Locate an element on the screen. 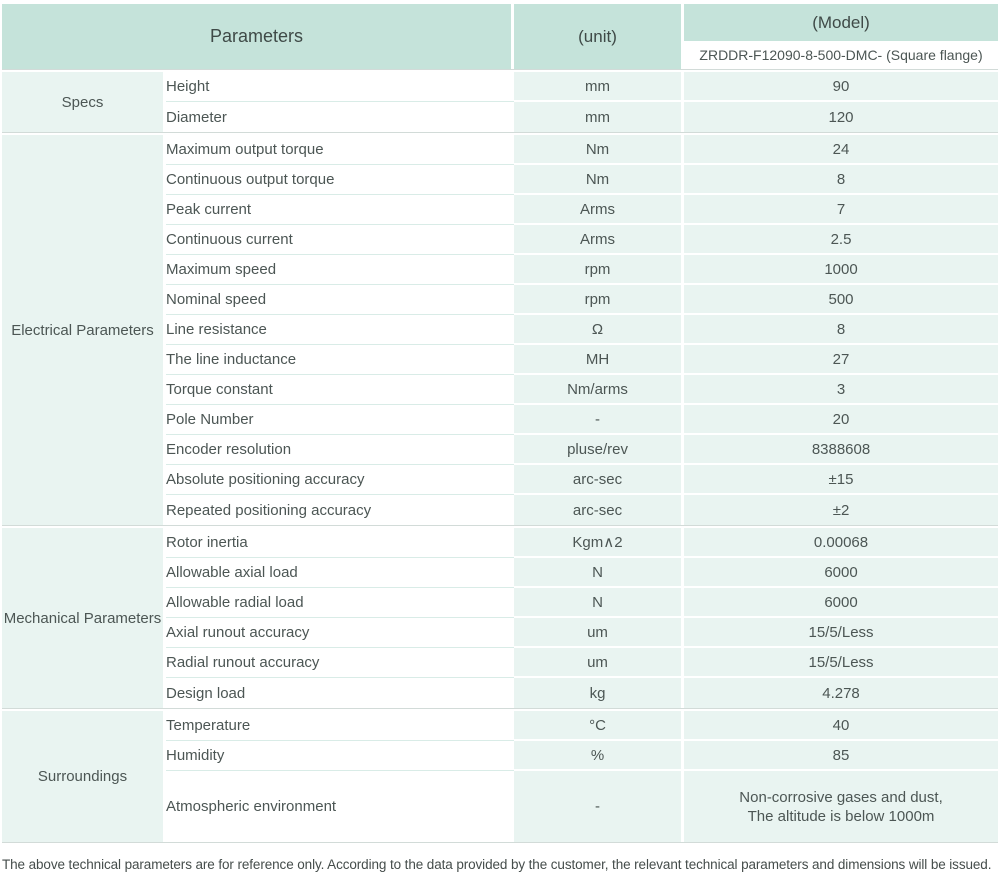 This screenshot has height=878, width=1000. param-cell: Continuous output torque is located at coordinates (340, 180).